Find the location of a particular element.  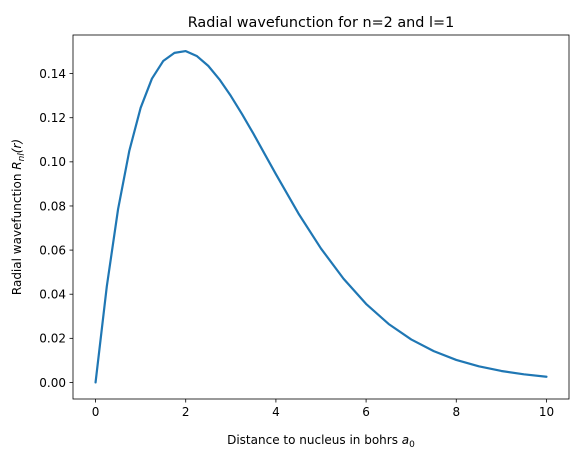

y-tick-label: 0.06 is located at coordinates (52, 250).